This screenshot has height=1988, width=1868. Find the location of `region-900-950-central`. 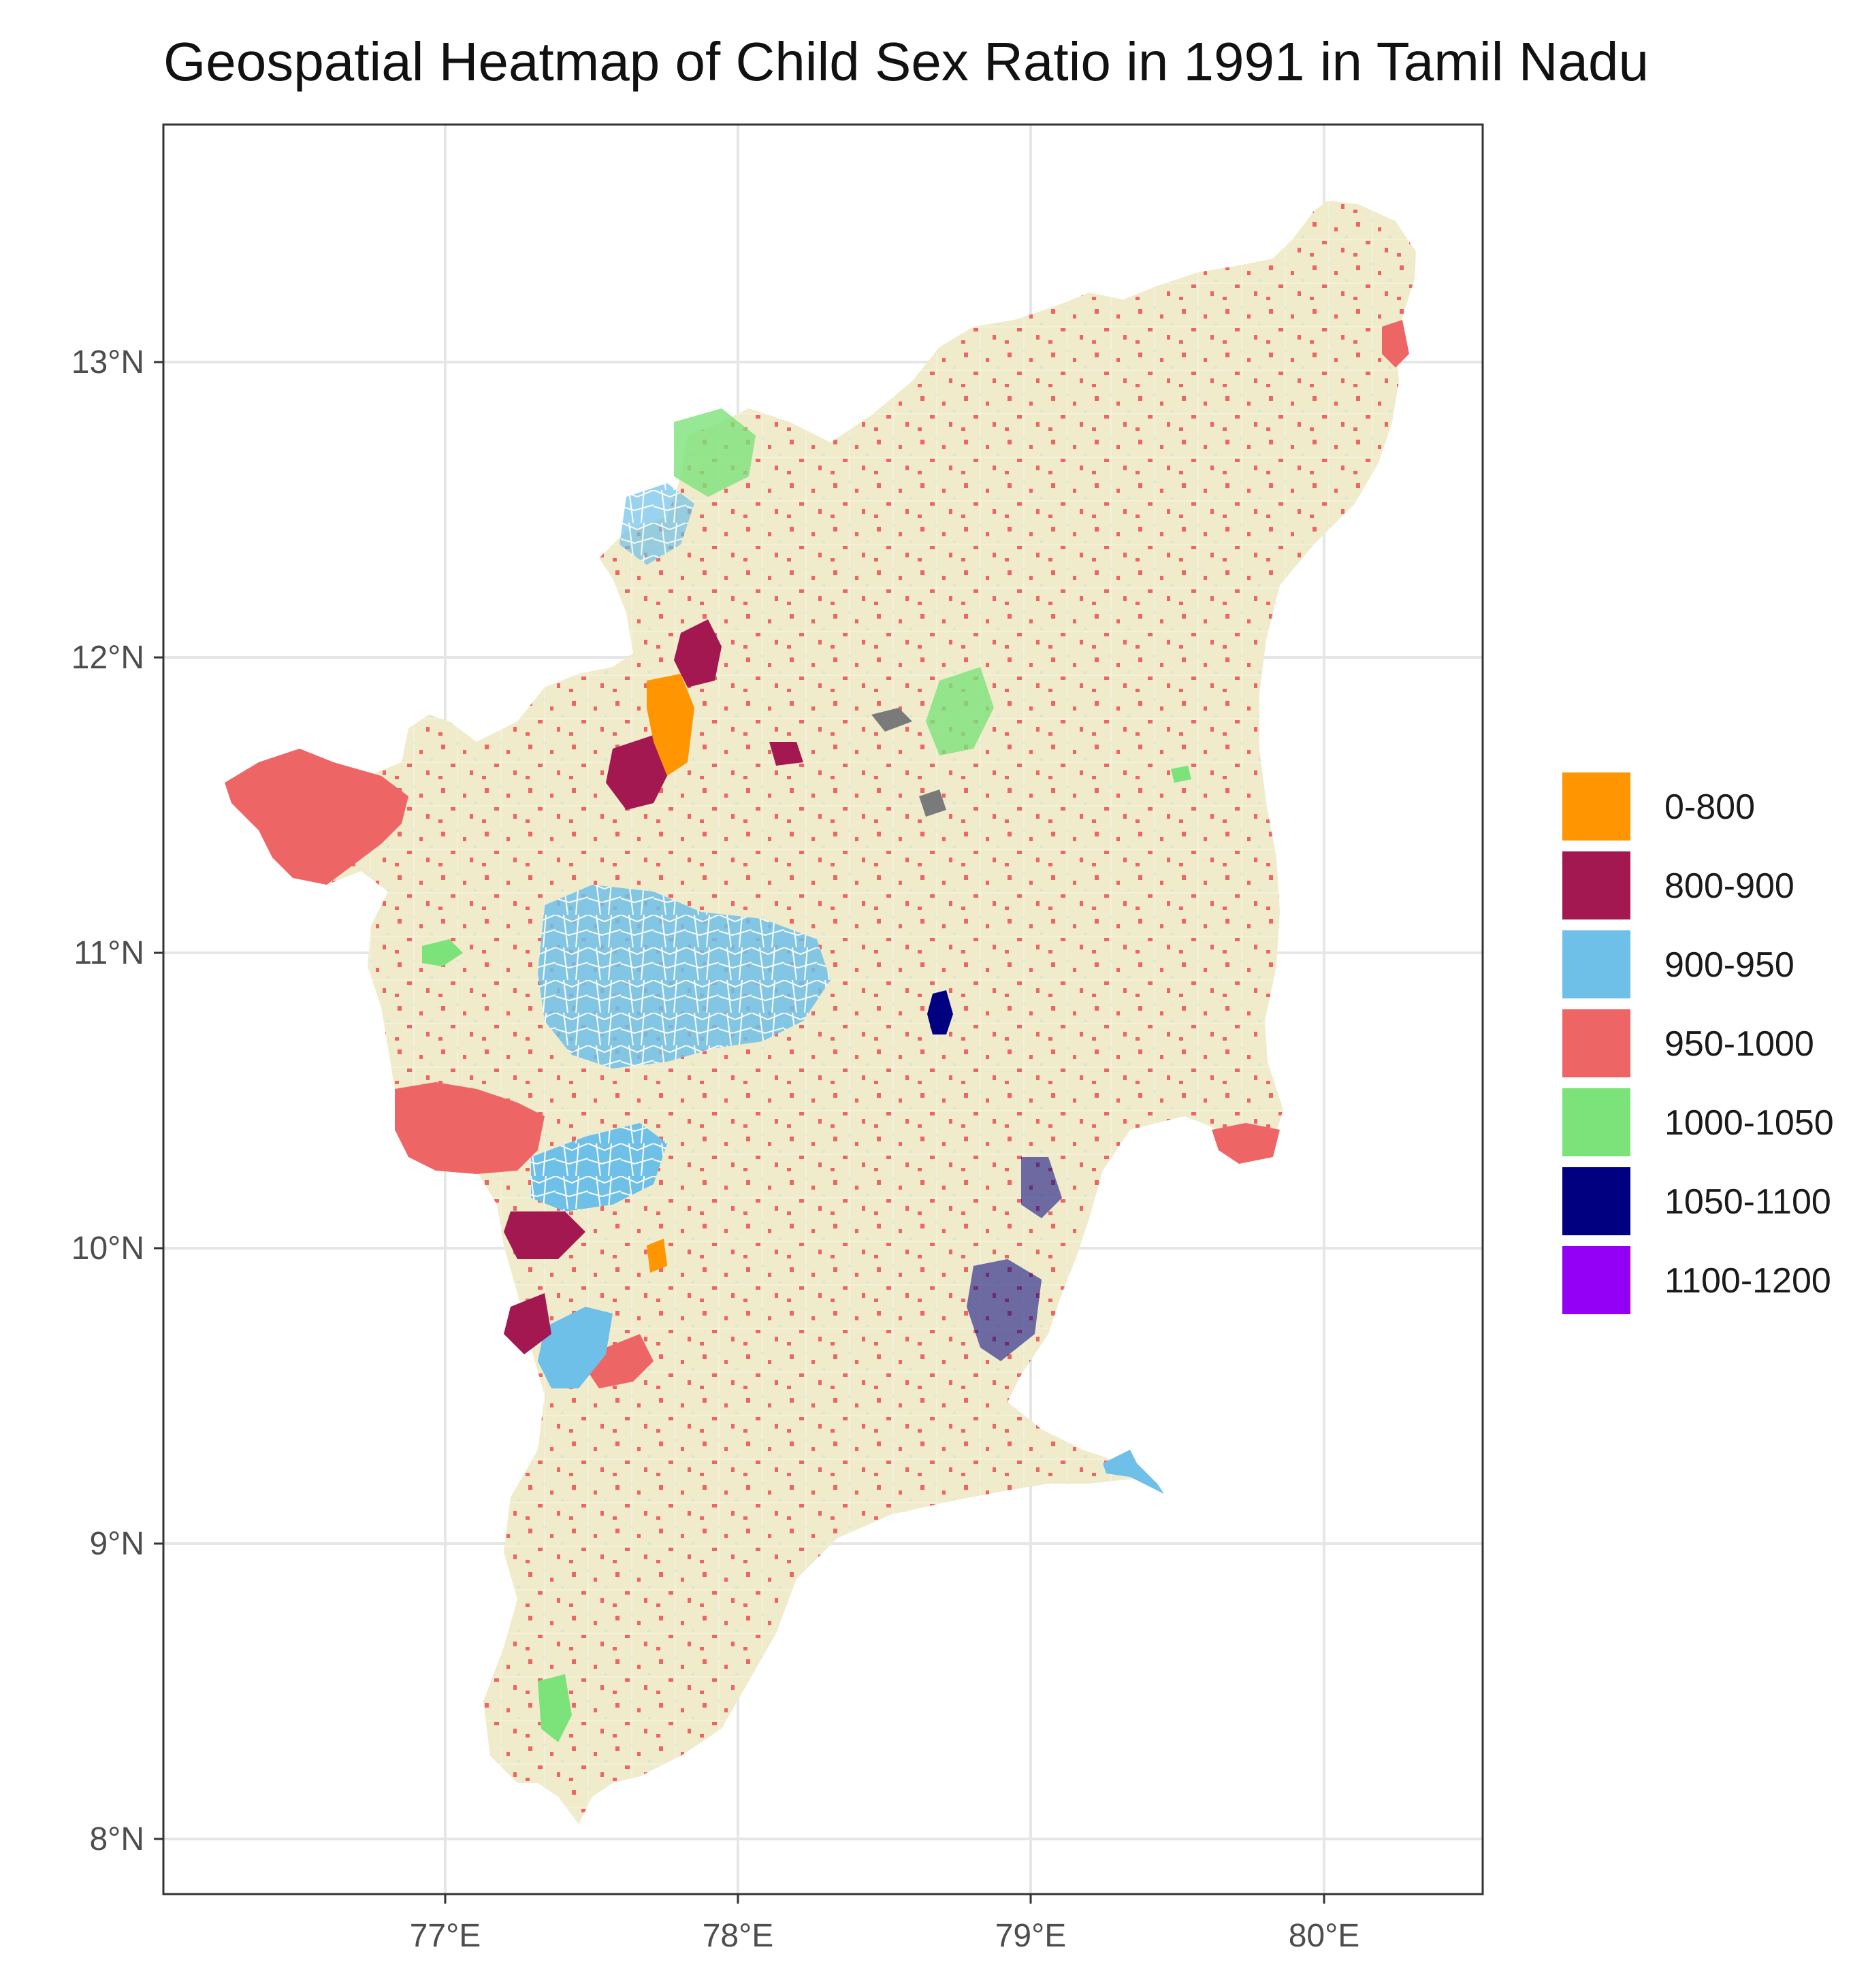

region-900-950-central is located at coordinates (684, 977).